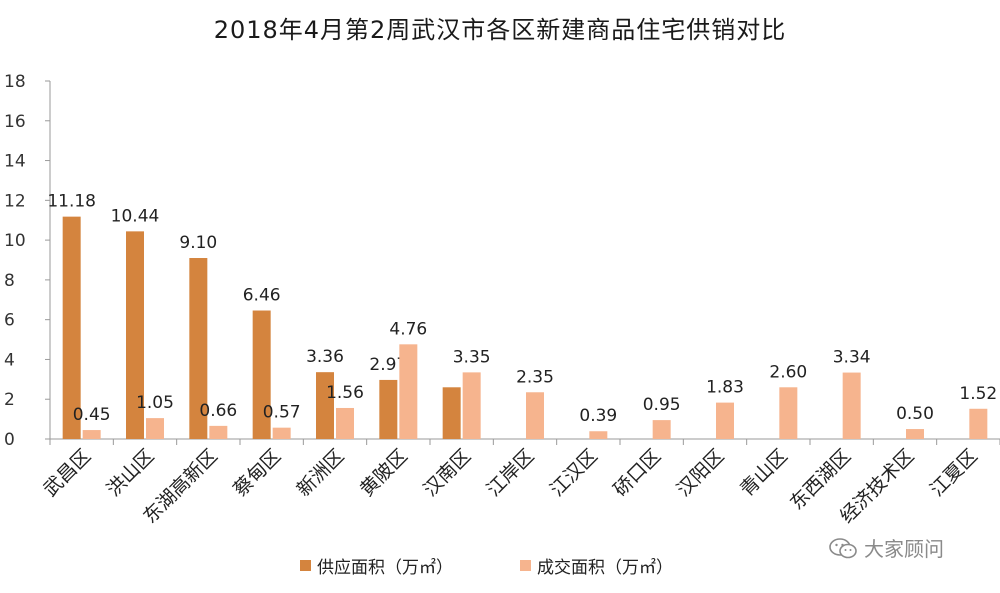  Describe the element at coordinates (9, 281) in the screenshot. I see `y-tick-label: 8` at that location.